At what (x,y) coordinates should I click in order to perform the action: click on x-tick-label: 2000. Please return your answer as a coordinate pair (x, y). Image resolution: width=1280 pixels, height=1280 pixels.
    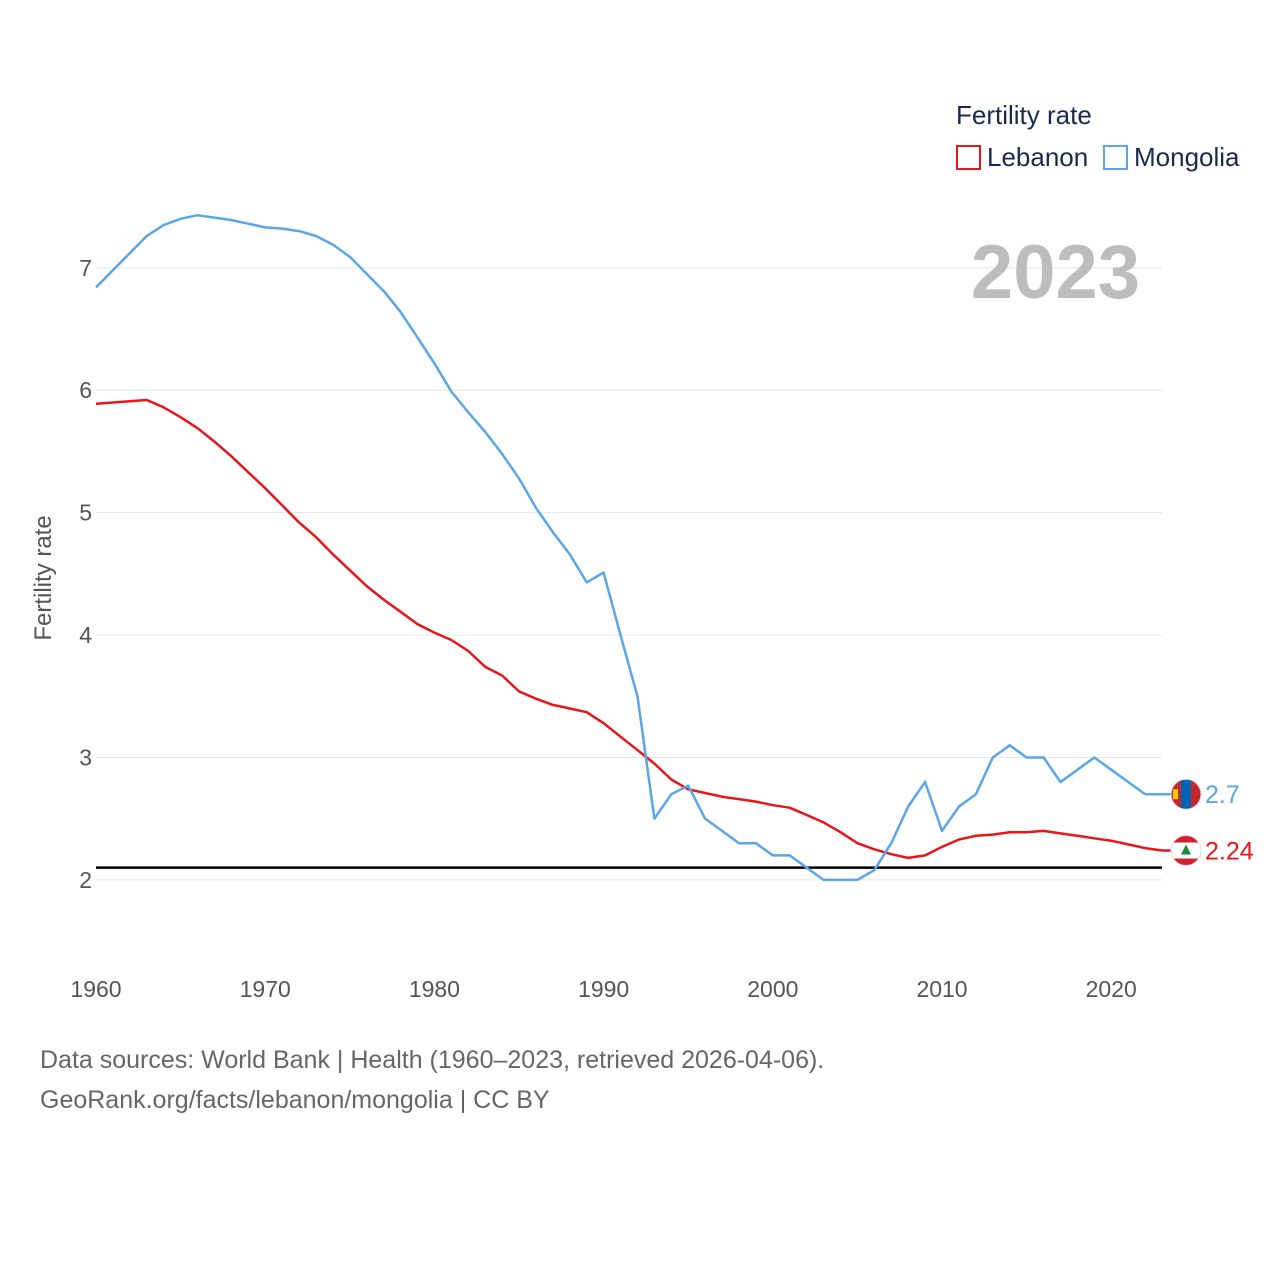
    Looking at the image, I should click on (772, 989).